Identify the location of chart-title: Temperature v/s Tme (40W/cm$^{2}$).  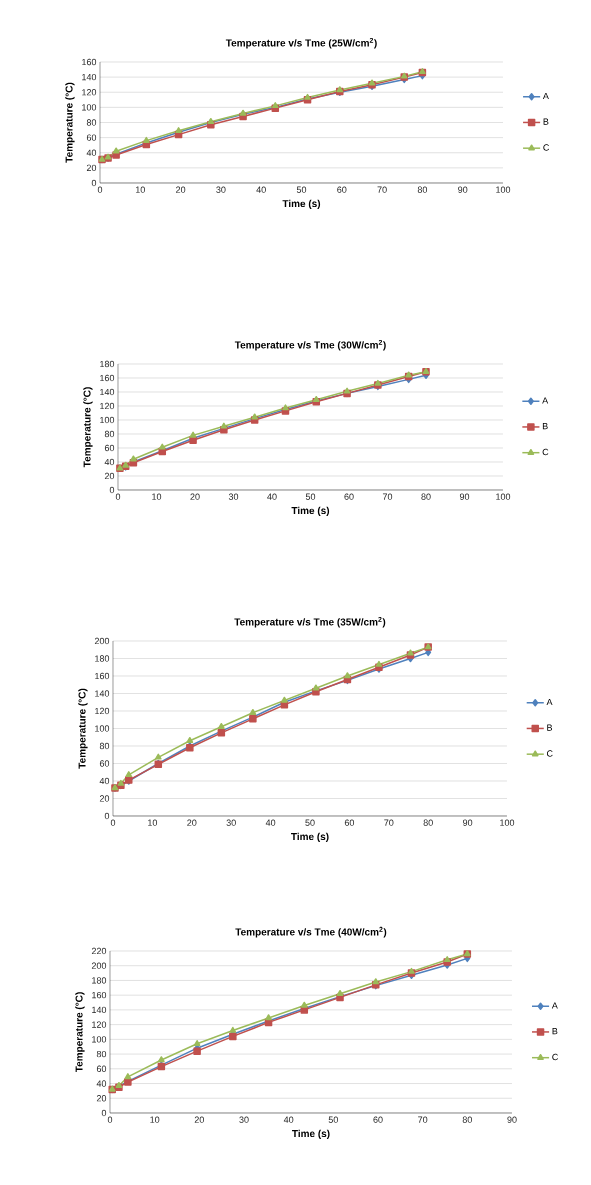
(311, 932).